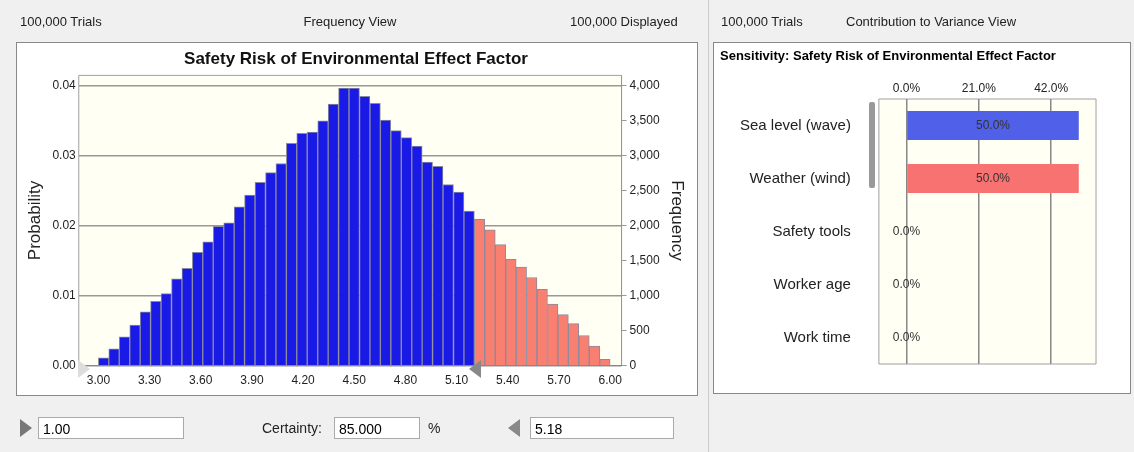 This screenshot has height=452, width=1134. What do you see at coordinates (456, 380) in the screenshot?
I see `x-tick-label: 5.10` at bounding box center [456, 380].